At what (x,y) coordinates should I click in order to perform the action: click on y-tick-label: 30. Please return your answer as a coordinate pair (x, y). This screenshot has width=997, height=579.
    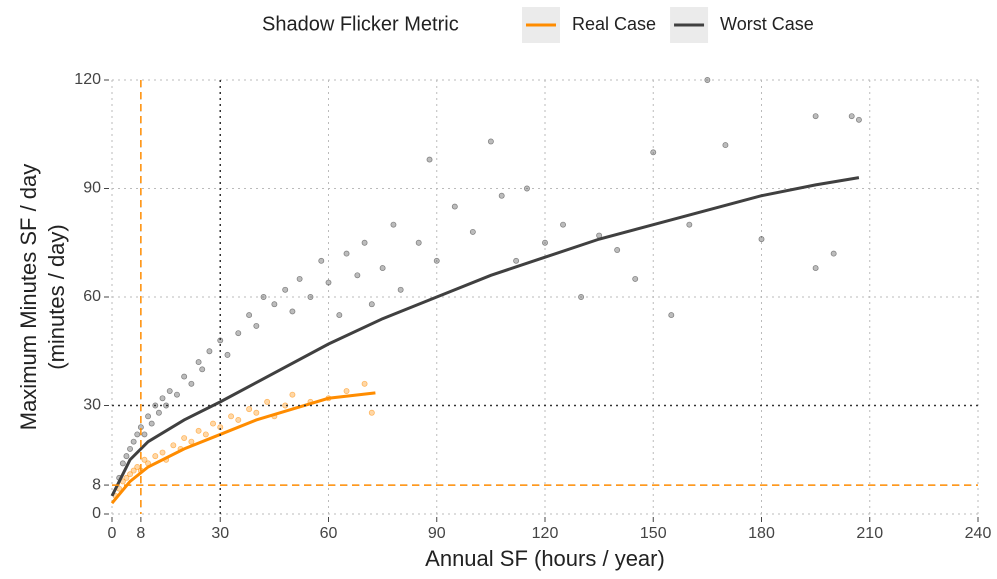
    Looking at the image, I should click on (92, 405).